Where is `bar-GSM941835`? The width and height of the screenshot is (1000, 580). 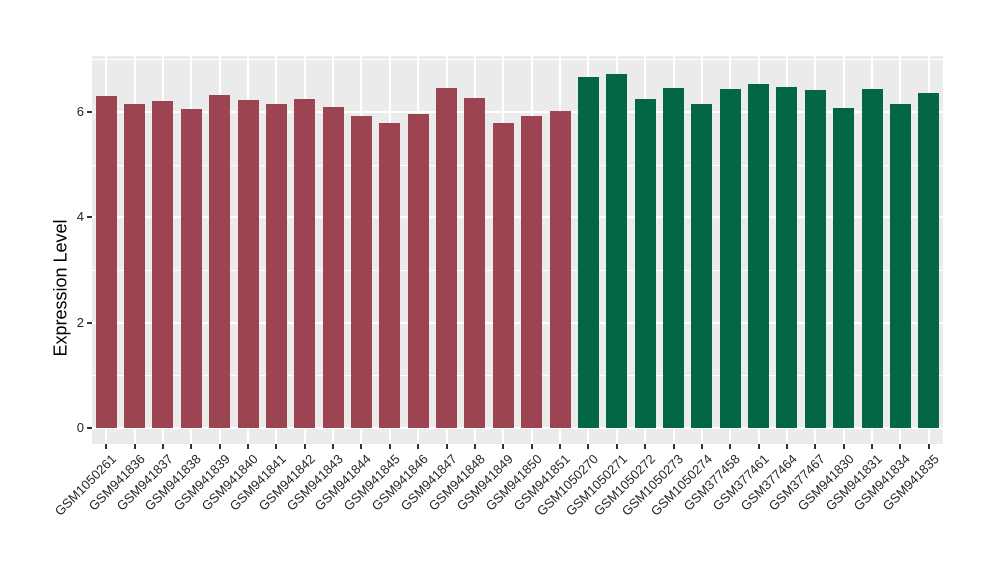
bar-GSM941835 is located at coordinates (929, 260).